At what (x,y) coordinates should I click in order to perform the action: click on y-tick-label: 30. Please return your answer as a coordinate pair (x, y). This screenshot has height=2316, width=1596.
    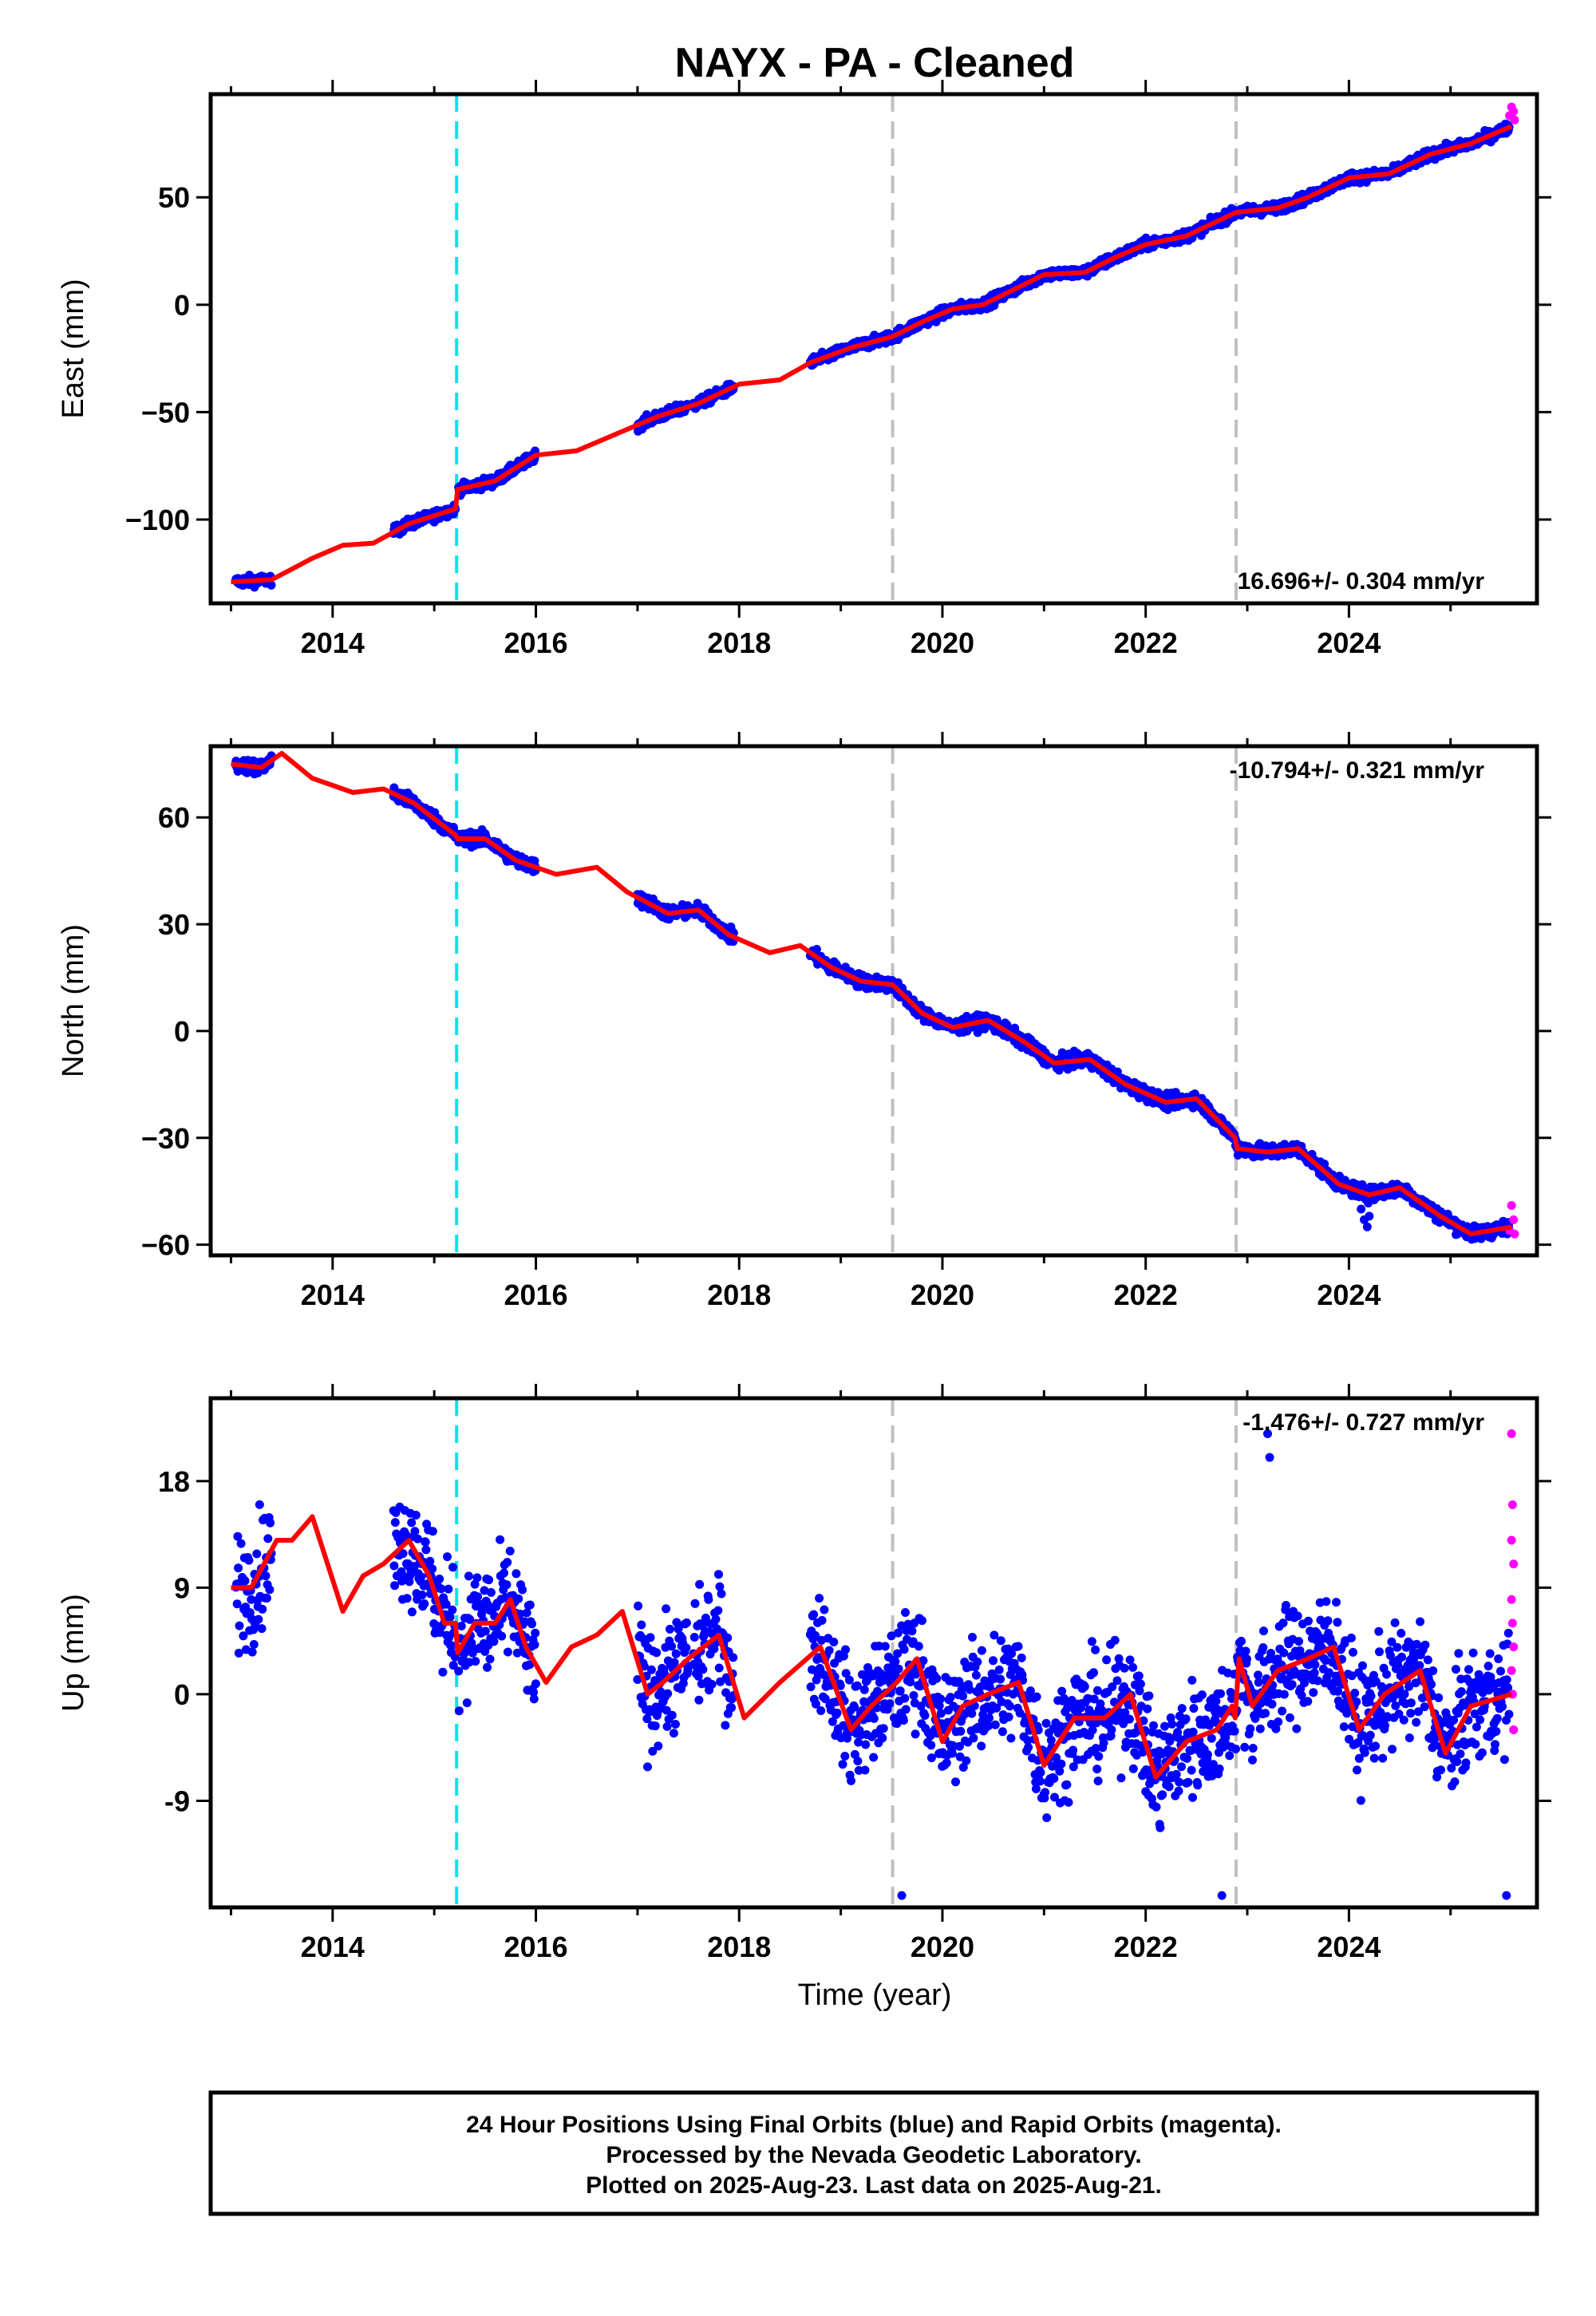
    Looking at the image, I should click on (174, 925).